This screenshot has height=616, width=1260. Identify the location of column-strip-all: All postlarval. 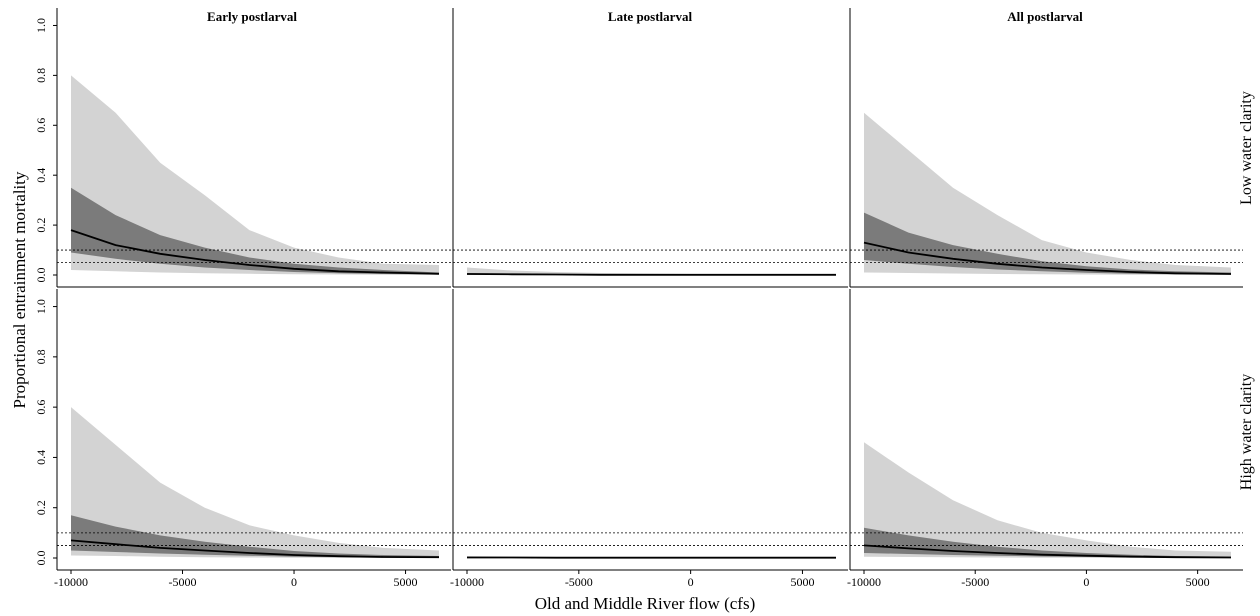
(1045, 16).